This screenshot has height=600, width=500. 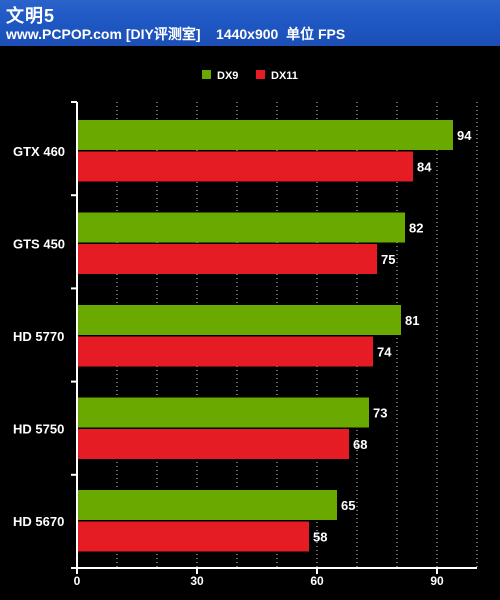 I want to click on data-label: 74, so click(x=384, y=352).